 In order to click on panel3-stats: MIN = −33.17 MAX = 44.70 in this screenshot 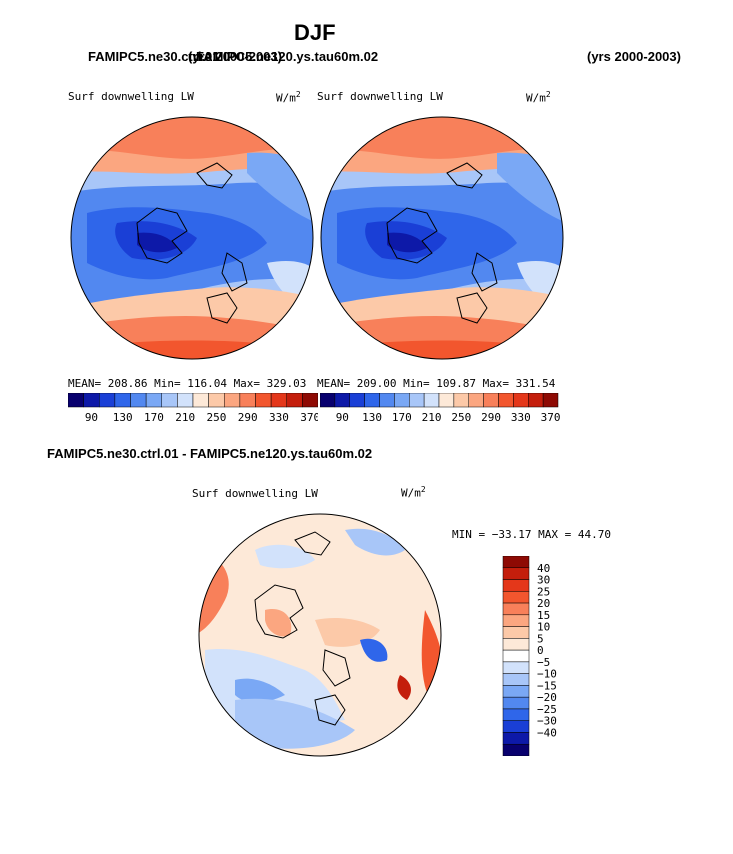, I will do `click(531, 534)`.